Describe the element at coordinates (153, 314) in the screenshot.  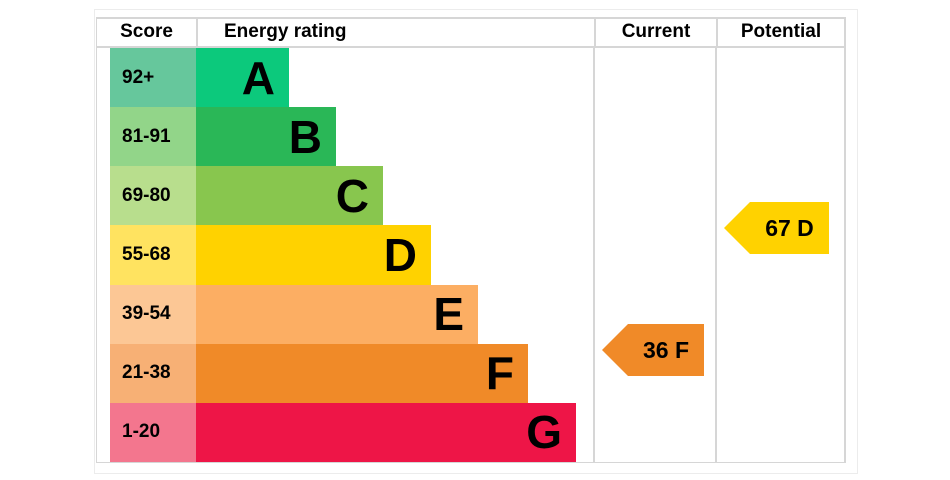
I see `score-range-e: 39-54` at that location.